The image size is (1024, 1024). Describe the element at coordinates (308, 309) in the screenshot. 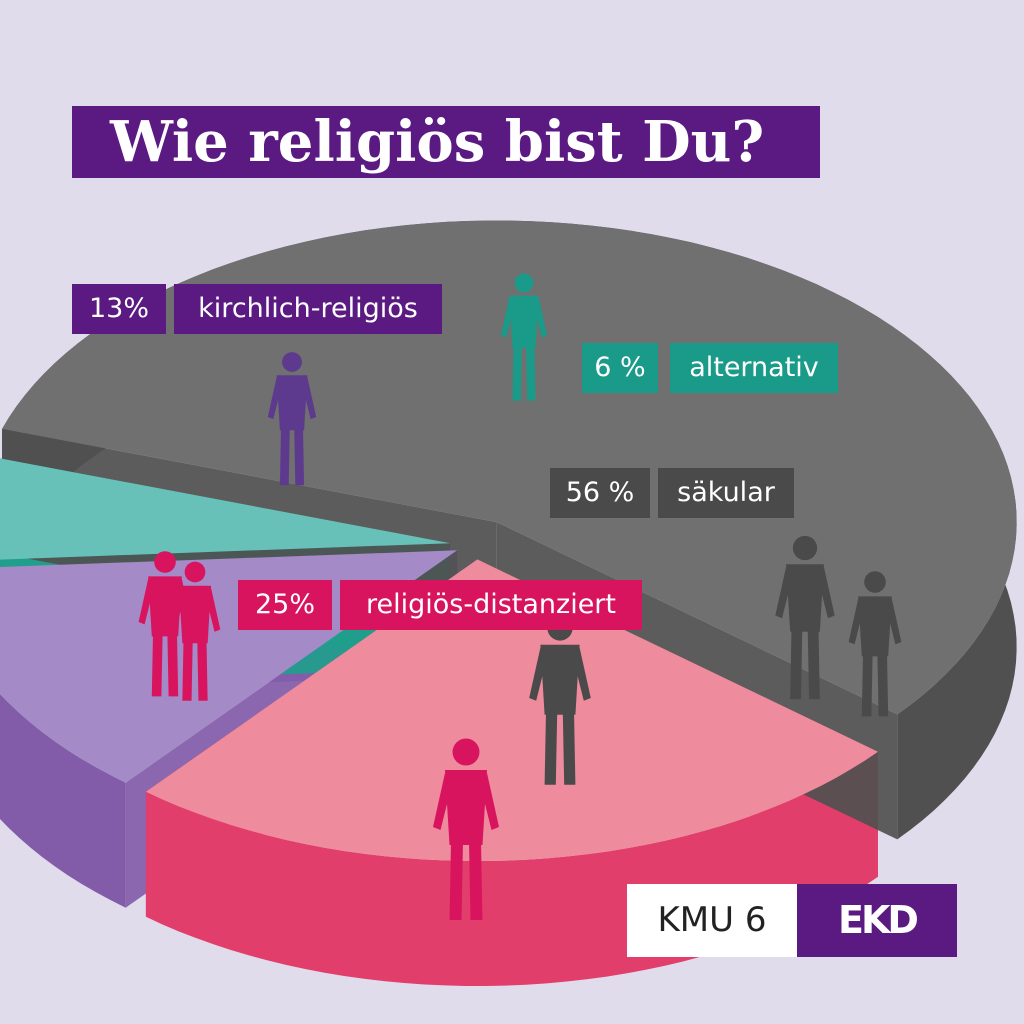

I see `kirchlich-name-label: kirchlich-religiös` at that location.